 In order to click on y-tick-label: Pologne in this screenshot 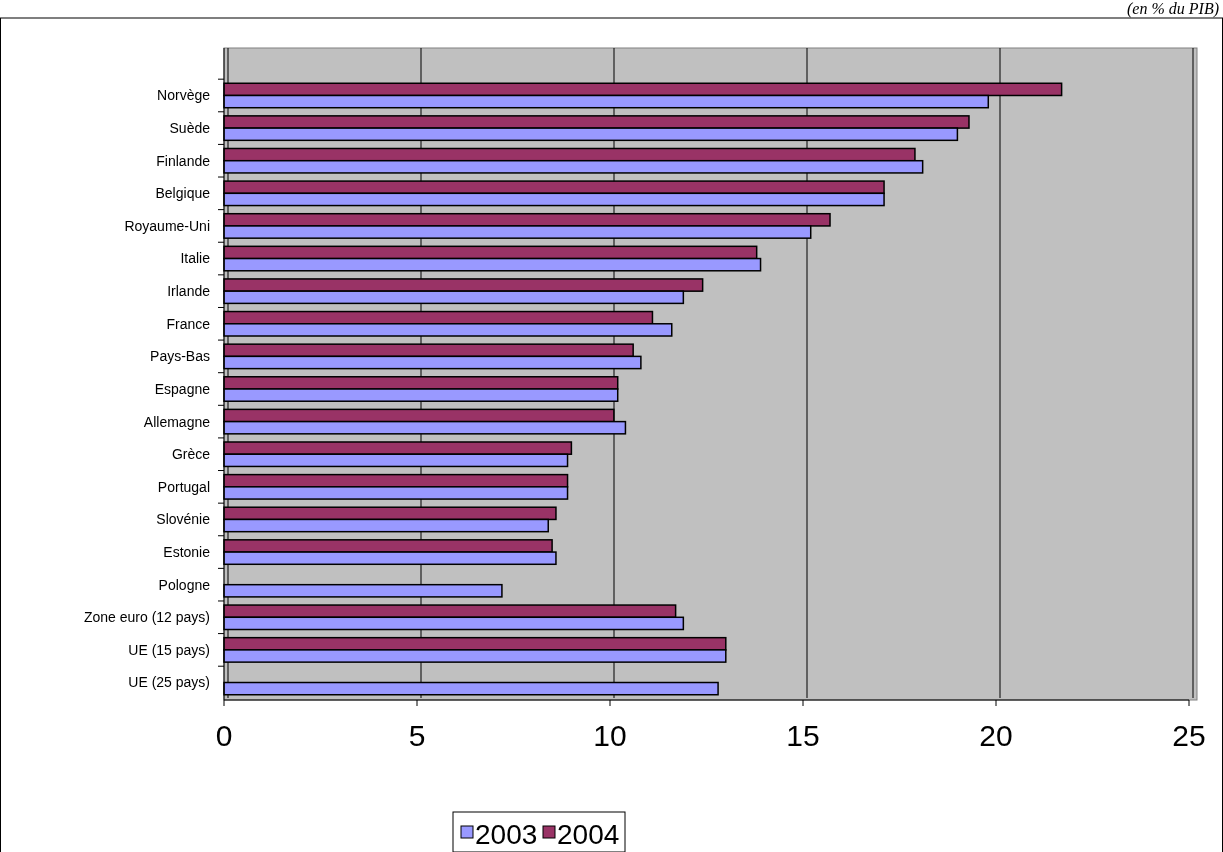, I will do `click(184, 584)`.